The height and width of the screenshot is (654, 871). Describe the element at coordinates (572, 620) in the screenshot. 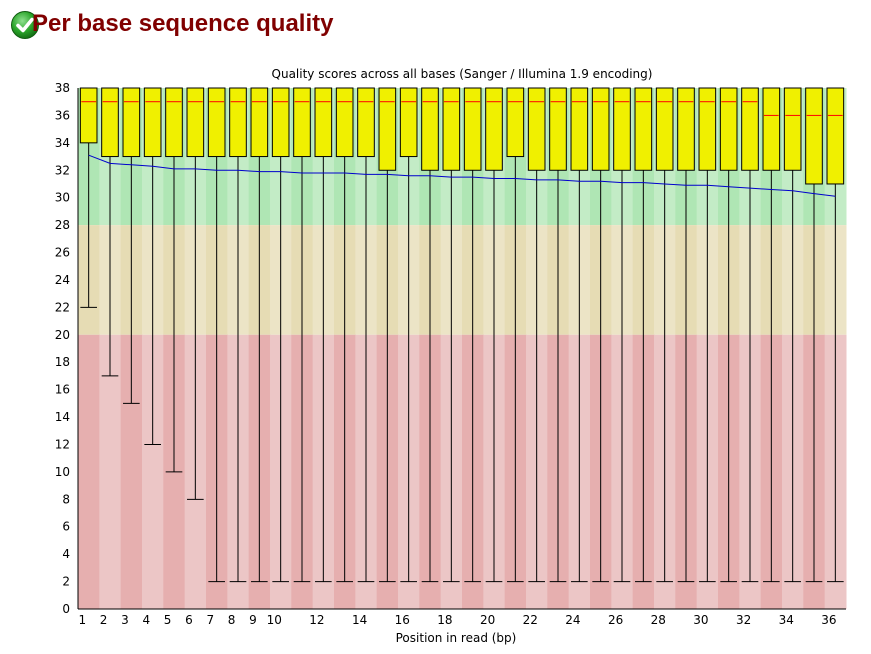

I see `x-tick-label: 24` at that location.